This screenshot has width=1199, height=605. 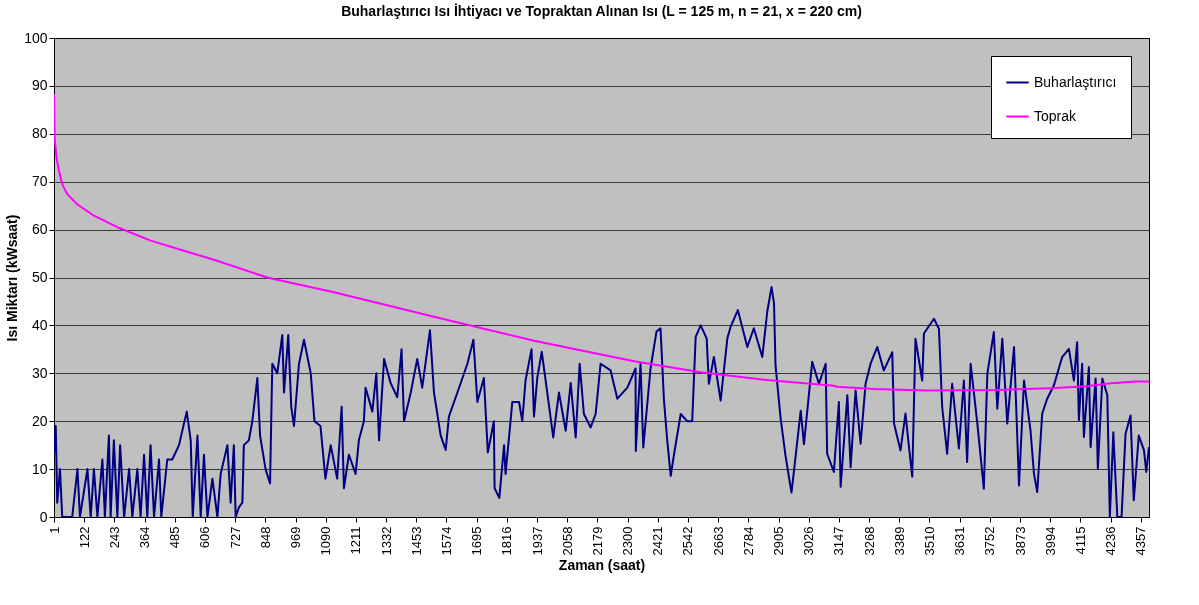 What do you see at coordinates (386, 541) in the screenshot?
I see `x-tick-label: 1332` at bounding box center [386, 541].